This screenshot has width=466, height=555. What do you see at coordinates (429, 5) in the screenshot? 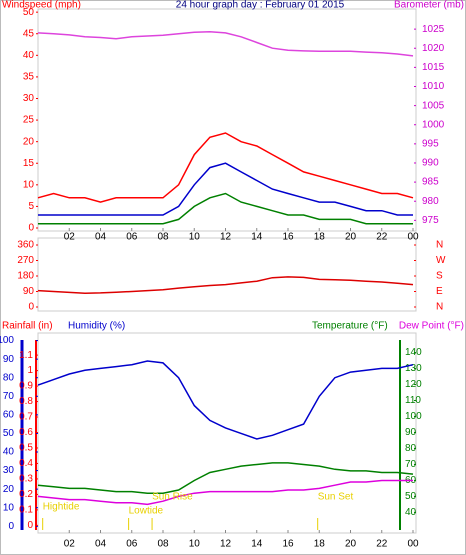
I see `y2-label: Barometer (mb)` at bounding box center [429, 5].